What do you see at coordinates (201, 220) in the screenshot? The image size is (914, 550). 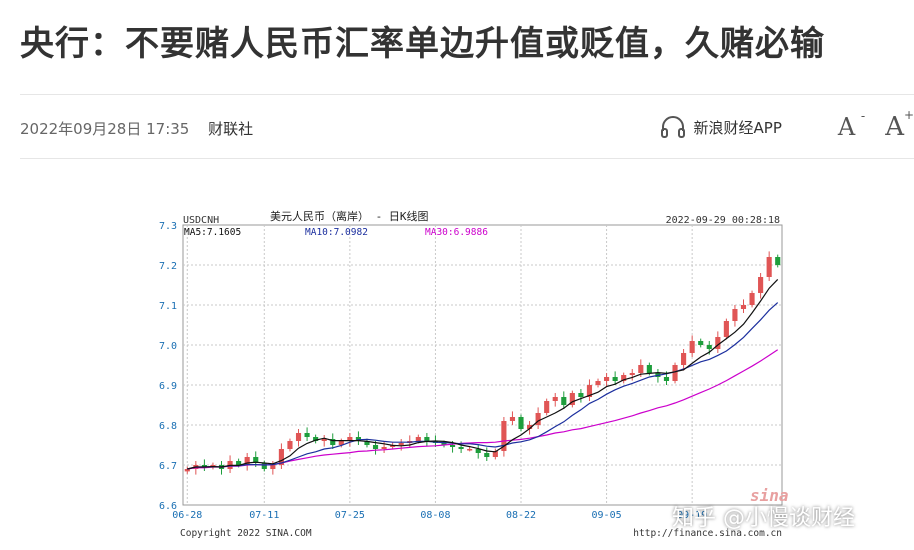 I see `chart-symbol: USDCNH` at bounding box center [201, 220].